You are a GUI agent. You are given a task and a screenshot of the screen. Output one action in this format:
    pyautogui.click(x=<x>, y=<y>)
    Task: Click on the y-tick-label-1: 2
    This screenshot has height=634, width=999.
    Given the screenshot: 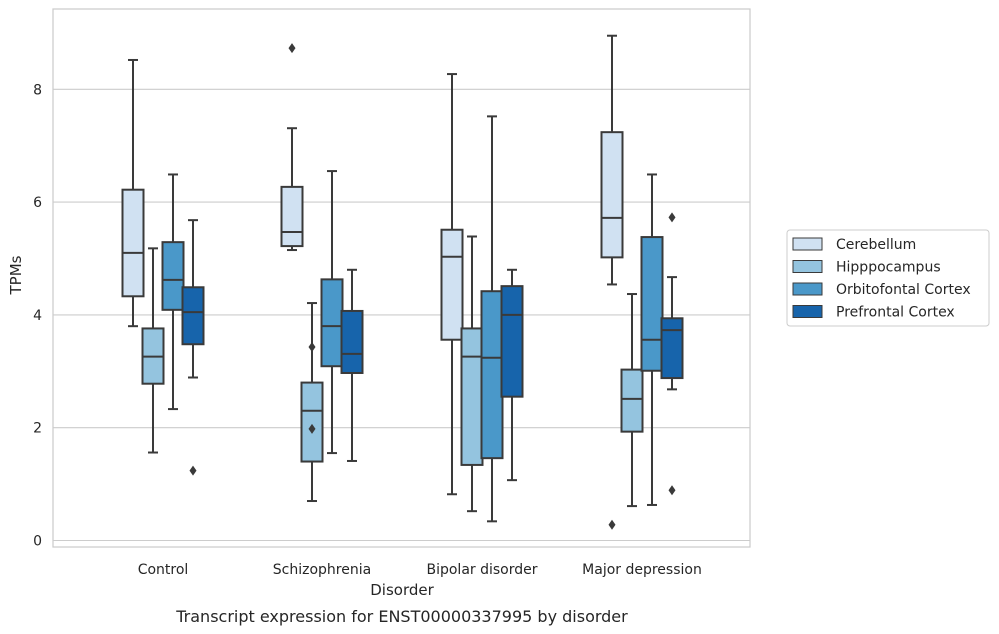 What is the action you would take?
    pyautogui.click(x=37, y=429)
    